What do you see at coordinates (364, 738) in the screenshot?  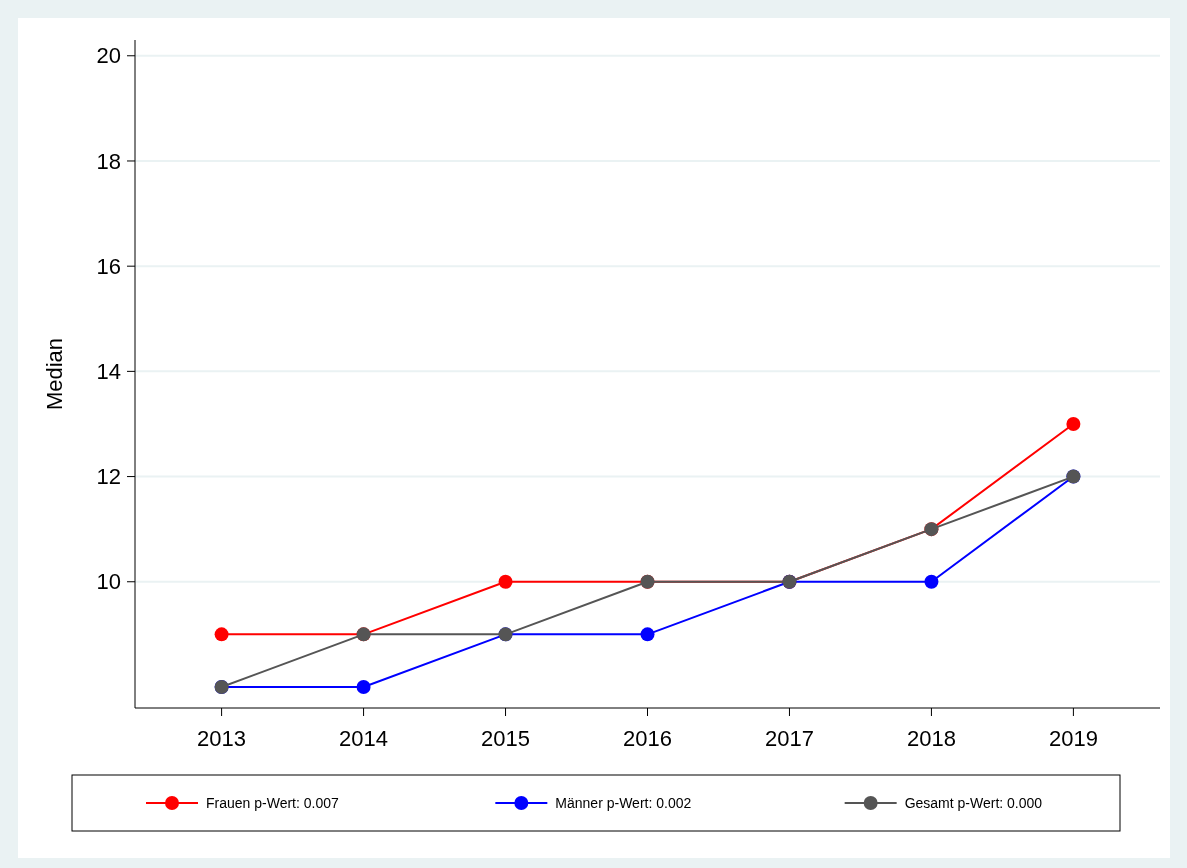 I see `x-tick-label: 2014` at bounding box center [364, 738].